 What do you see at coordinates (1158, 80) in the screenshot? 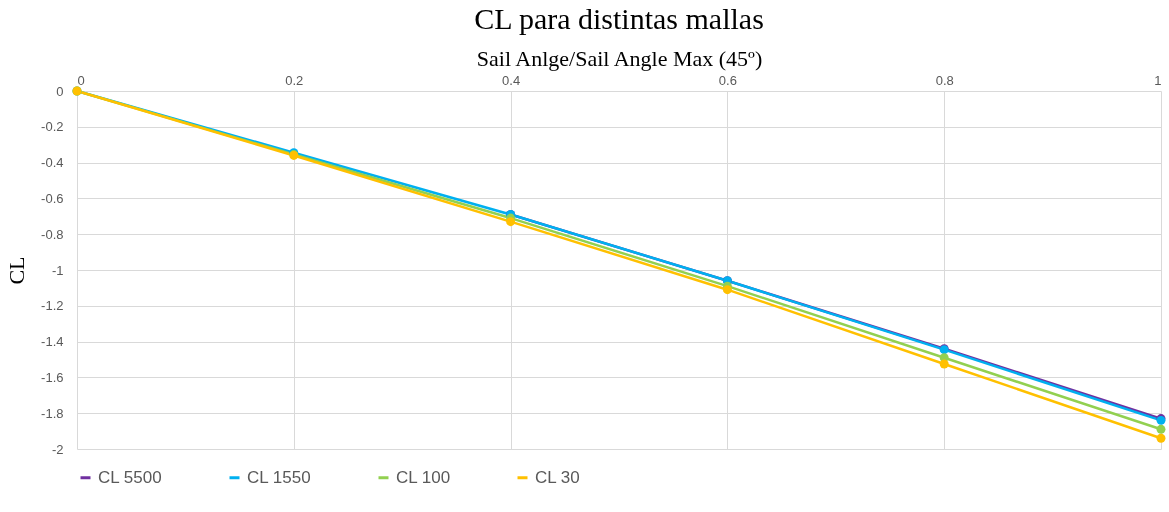
I see `x-tick-label: 1` at bounding box center [1158, 80].